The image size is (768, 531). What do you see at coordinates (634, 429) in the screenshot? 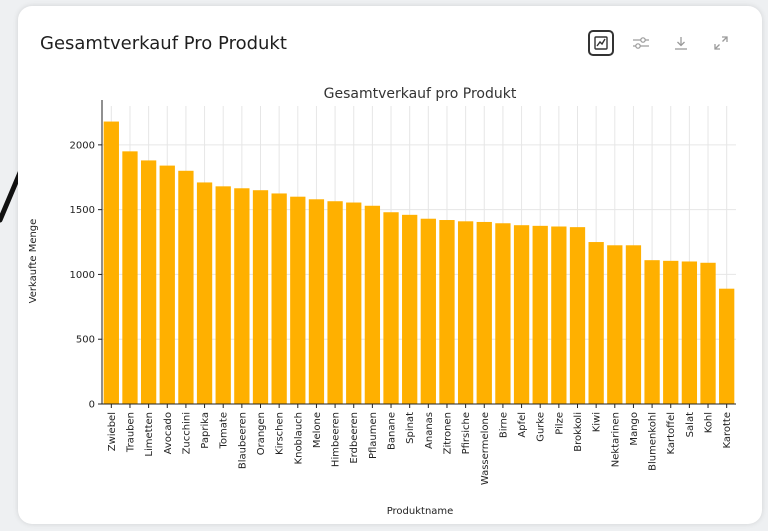
I see `x-tick-label: Mango` at bounding box center [634, 429].